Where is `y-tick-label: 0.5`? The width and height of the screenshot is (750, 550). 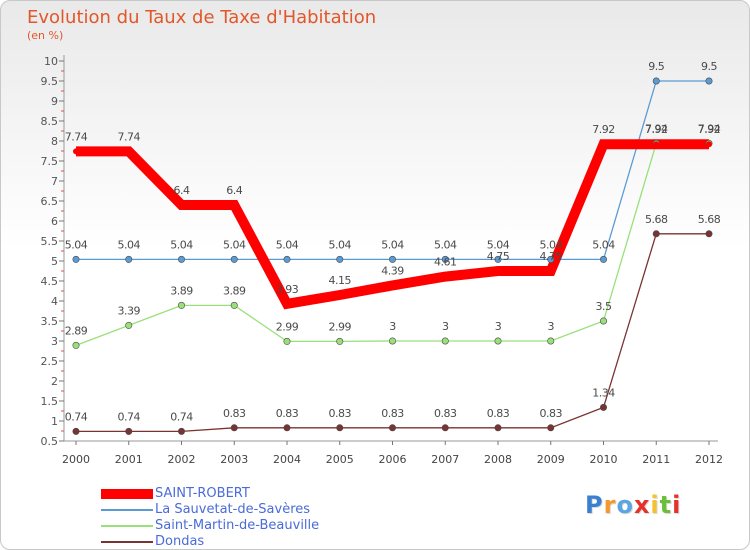
y-tick-label: 0.5 is located at coordinates (50, 441).